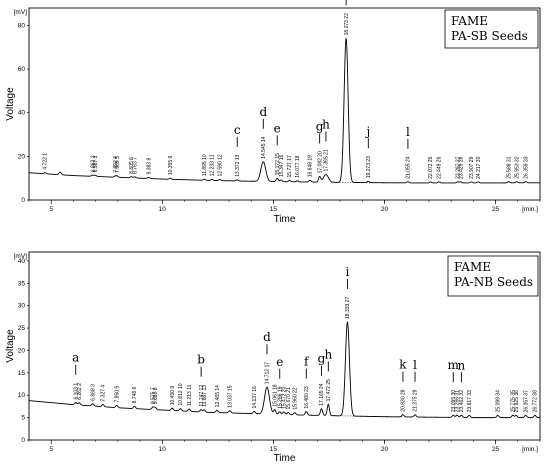 The image size is (550, 470). I want to click on peak-letter: i, so click(348, 272).